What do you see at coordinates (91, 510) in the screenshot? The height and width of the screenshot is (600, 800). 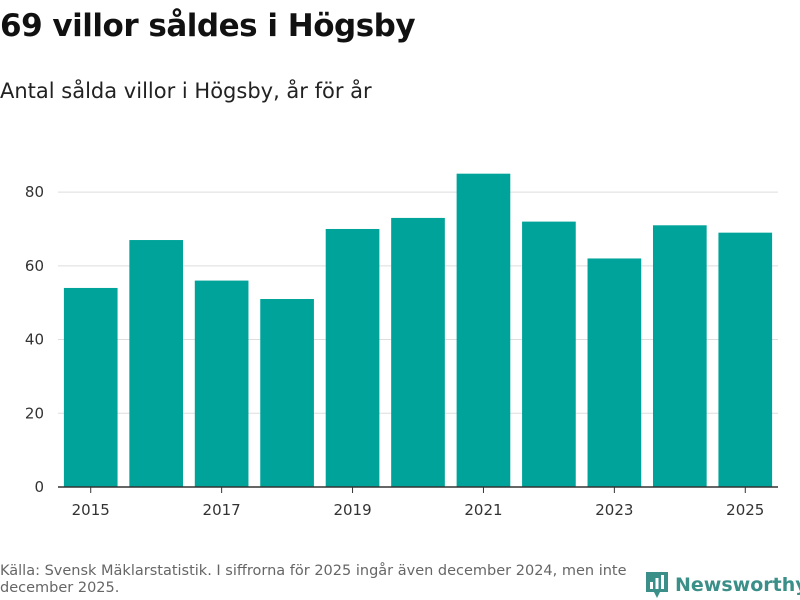 I see `x-tick-label: 2015` at bounding box center [91, 510].